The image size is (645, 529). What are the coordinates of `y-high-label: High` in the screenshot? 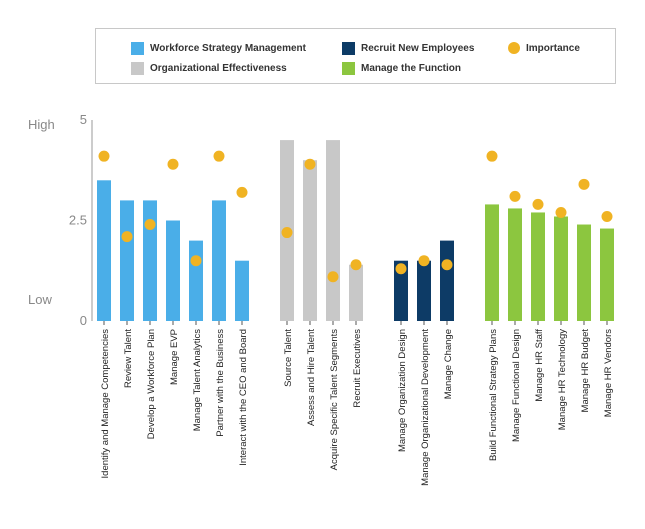 It's located at (41, 124).